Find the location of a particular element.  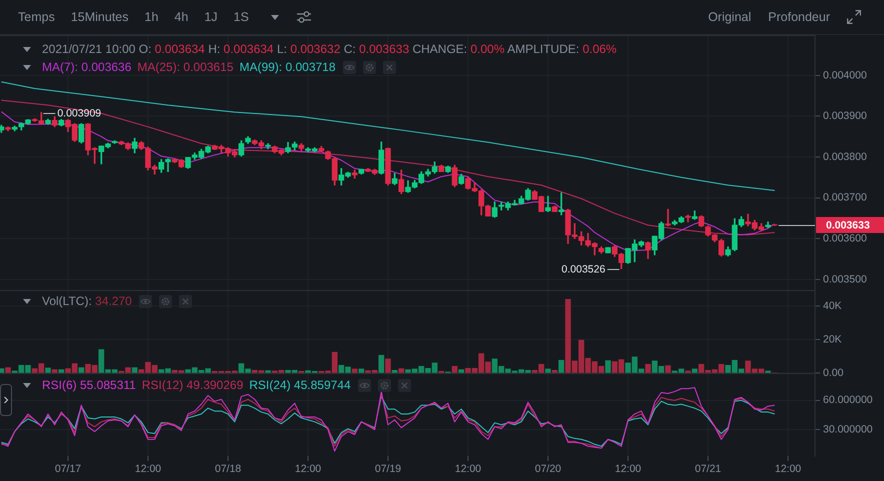

text: 1S is located at coordinates (241, 17).